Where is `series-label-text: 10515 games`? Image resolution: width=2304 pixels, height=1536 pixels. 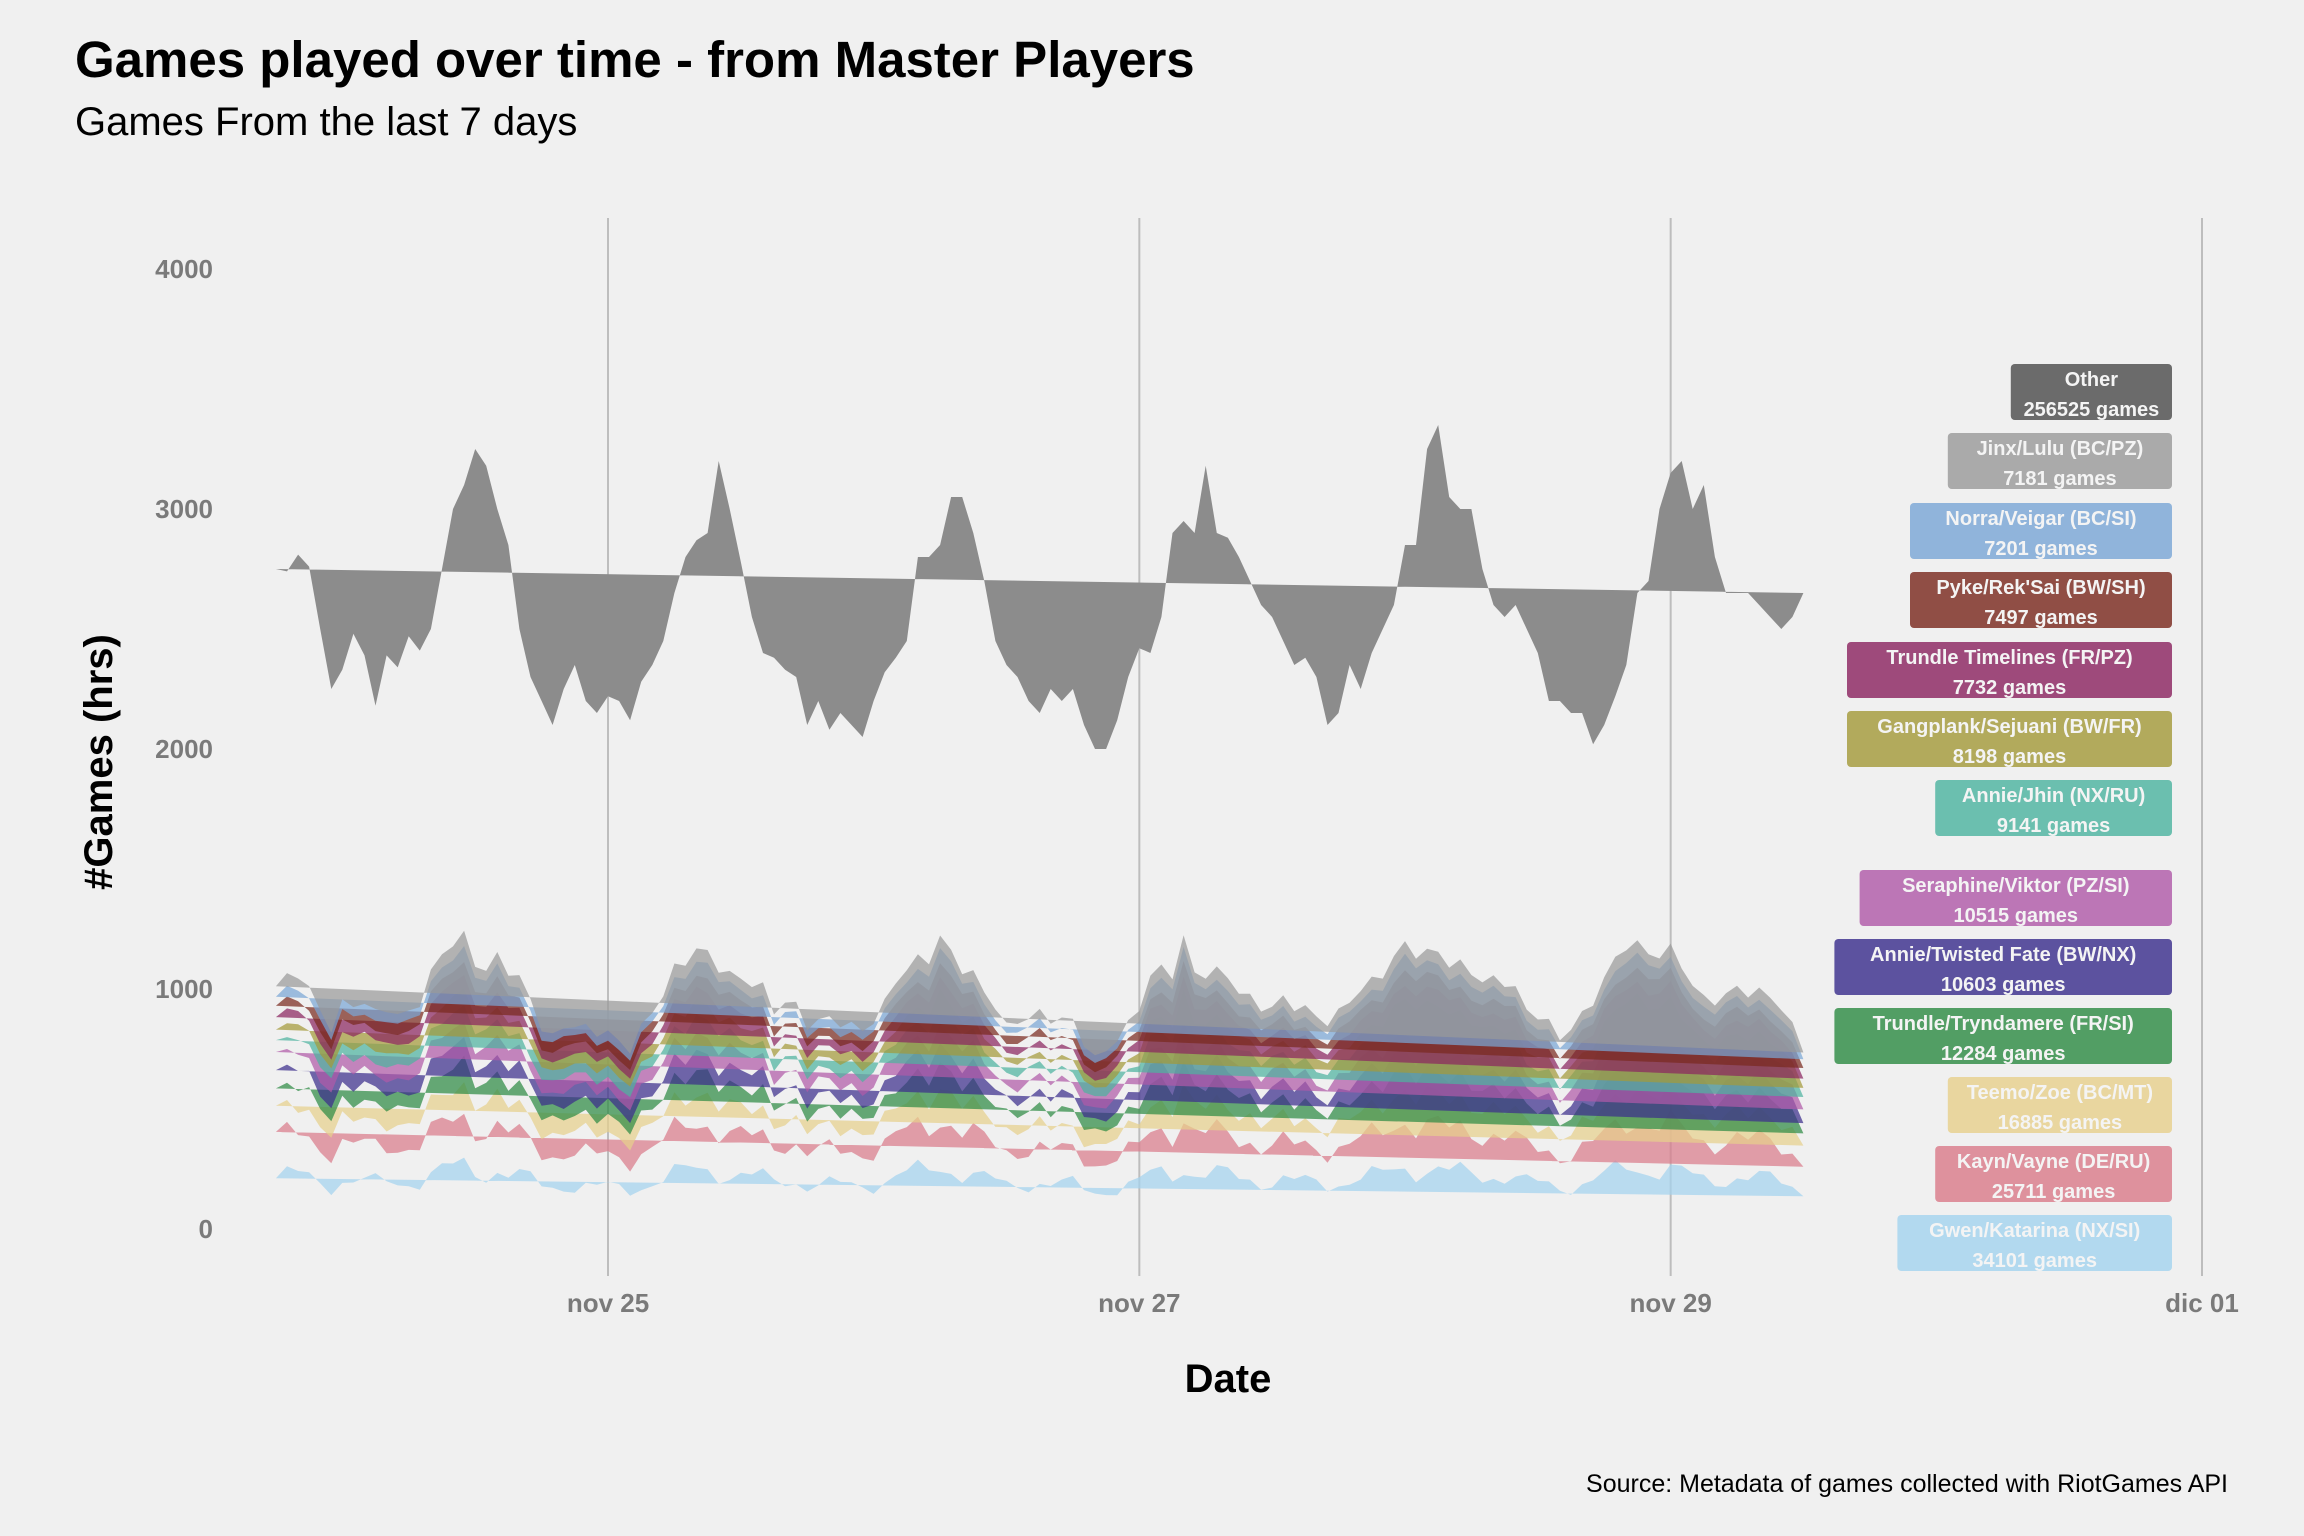
series-label-text: 10515 games is located at coordinates (2016, 916).